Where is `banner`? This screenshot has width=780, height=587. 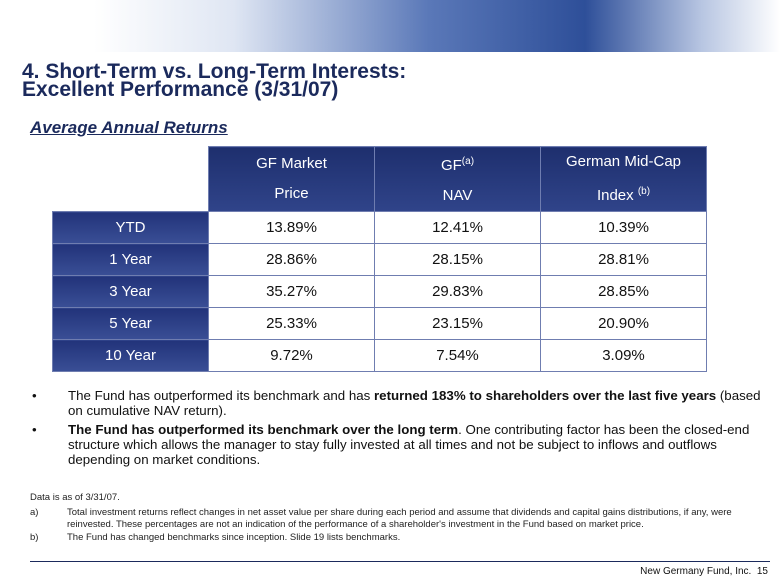 banner is located at coordinates (390, 26).